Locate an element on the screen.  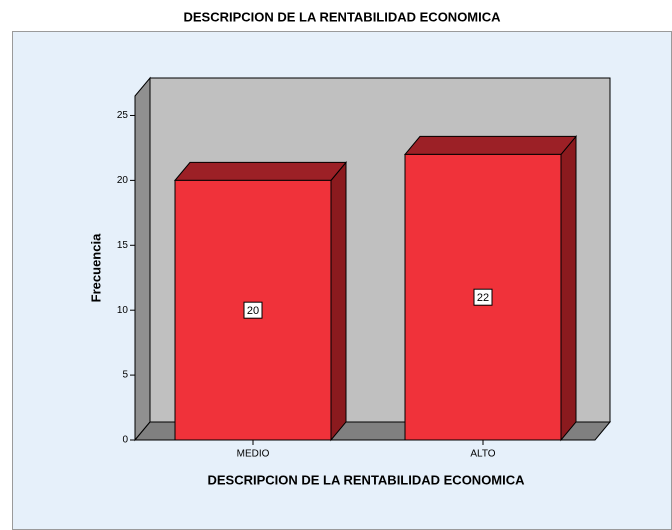
y-tick-label: 20 is located at coordinates (123, 180).